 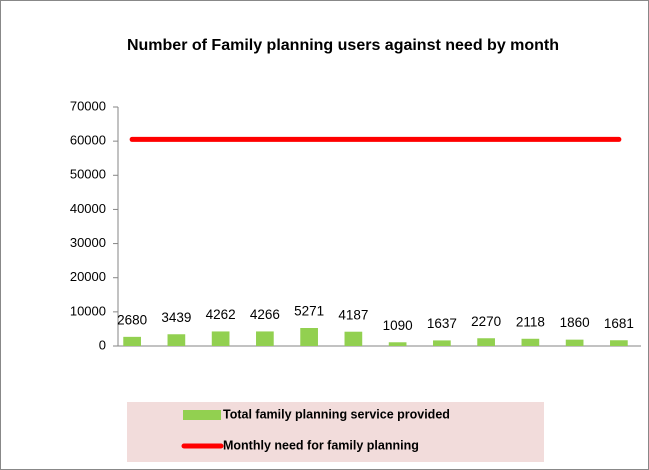 I want to click on legend-label: Monthly need for family planning, so click(x=321, y=445).